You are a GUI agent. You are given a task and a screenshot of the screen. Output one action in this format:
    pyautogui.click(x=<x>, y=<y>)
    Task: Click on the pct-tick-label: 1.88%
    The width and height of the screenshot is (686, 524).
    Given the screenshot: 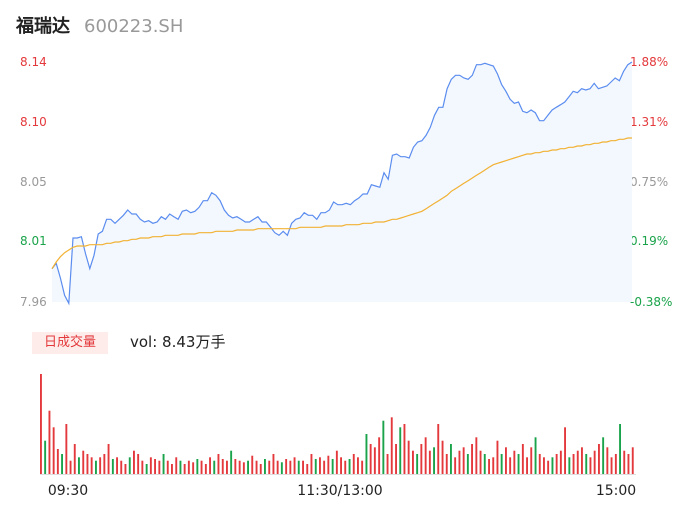 What is the action you would take?
    pyautogui.click(x=649, y=62)
    